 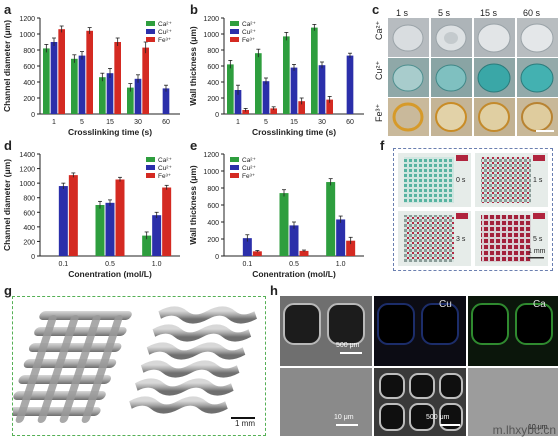 What do you see at coordinates (245, 423) in the screenshot?
I see `scale-bar-label-g: 1 mm` at bounding box center [245, 423].